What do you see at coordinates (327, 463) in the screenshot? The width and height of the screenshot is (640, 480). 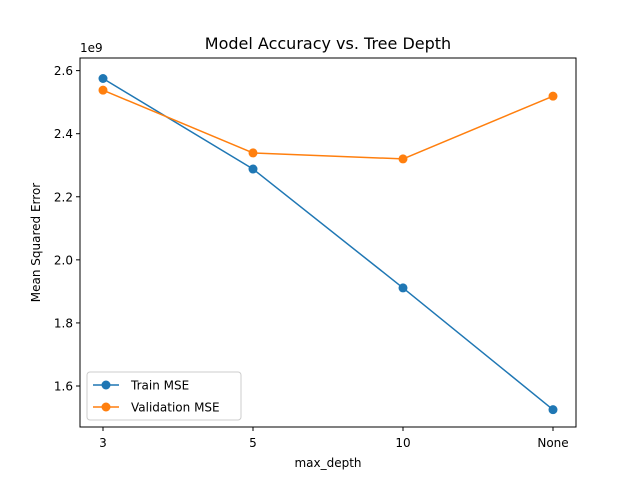 I see `x-axis-label: max_depth` at bounding box center [327, 463].